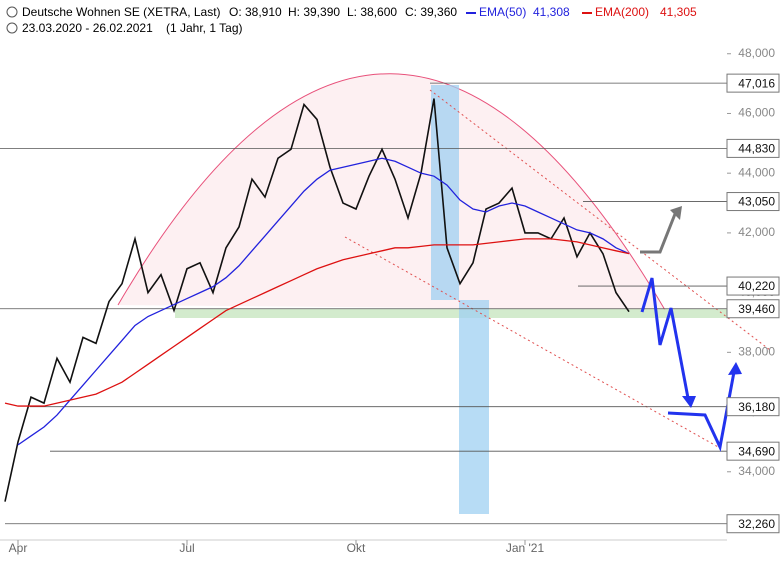  What do you see at coordinates (756, 352) in the screenshot?
I see `y-tick-label: 38,000` at bounding box center [756, 352].